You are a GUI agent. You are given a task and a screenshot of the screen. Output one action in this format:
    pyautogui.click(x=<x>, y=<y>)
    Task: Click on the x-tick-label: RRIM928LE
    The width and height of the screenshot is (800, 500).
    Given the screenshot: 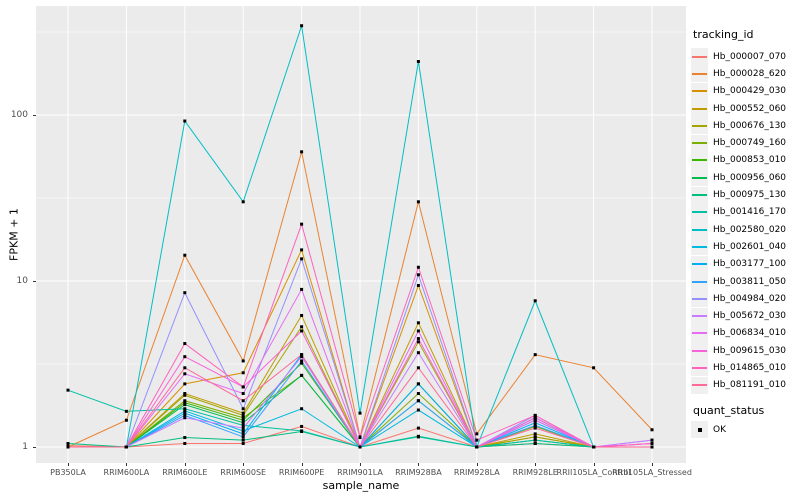 What is the action you would take?
    pyautogui.click(x=535, y=472)
    